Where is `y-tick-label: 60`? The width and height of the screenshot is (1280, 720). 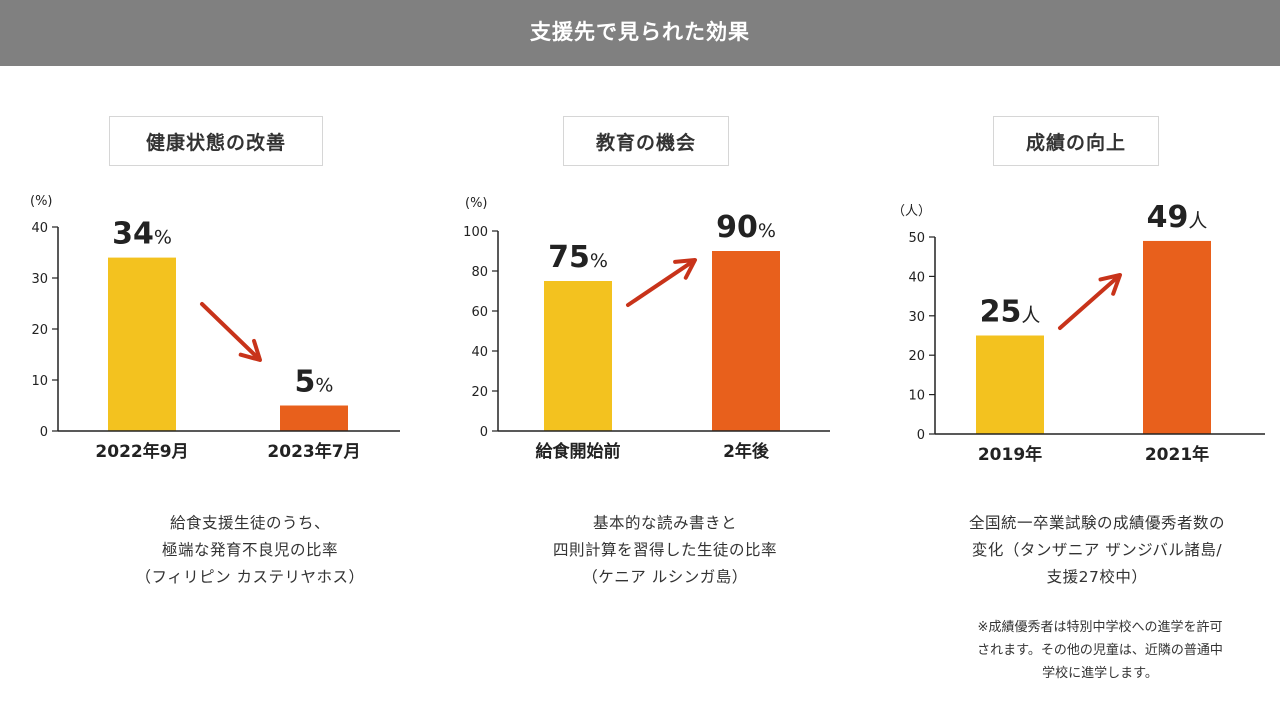
y-tick-label: 60 is located at coordinates (479, 312).